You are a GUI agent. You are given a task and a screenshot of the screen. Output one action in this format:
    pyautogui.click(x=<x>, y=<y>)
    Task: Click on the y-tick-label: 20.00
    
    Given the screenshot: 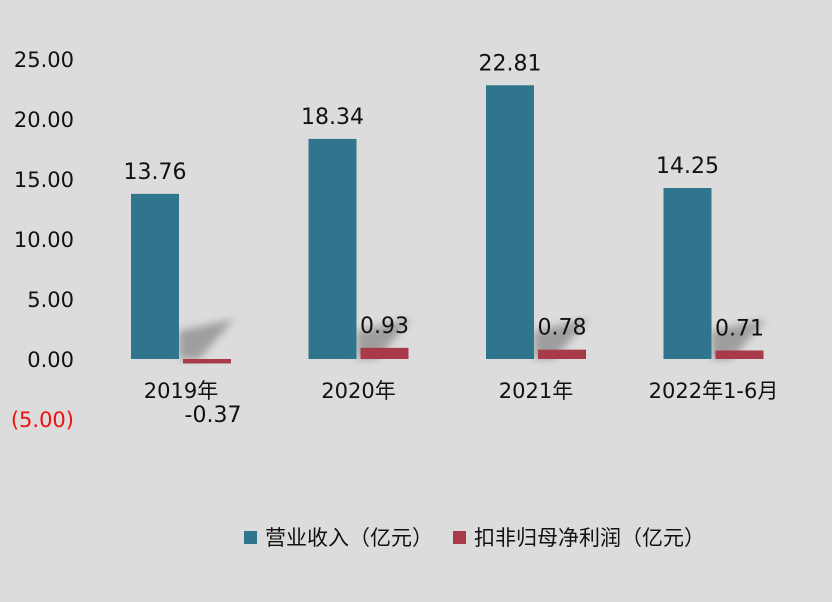 What is the action you would take?
    pyautogui.click(x=44, y=120)
    